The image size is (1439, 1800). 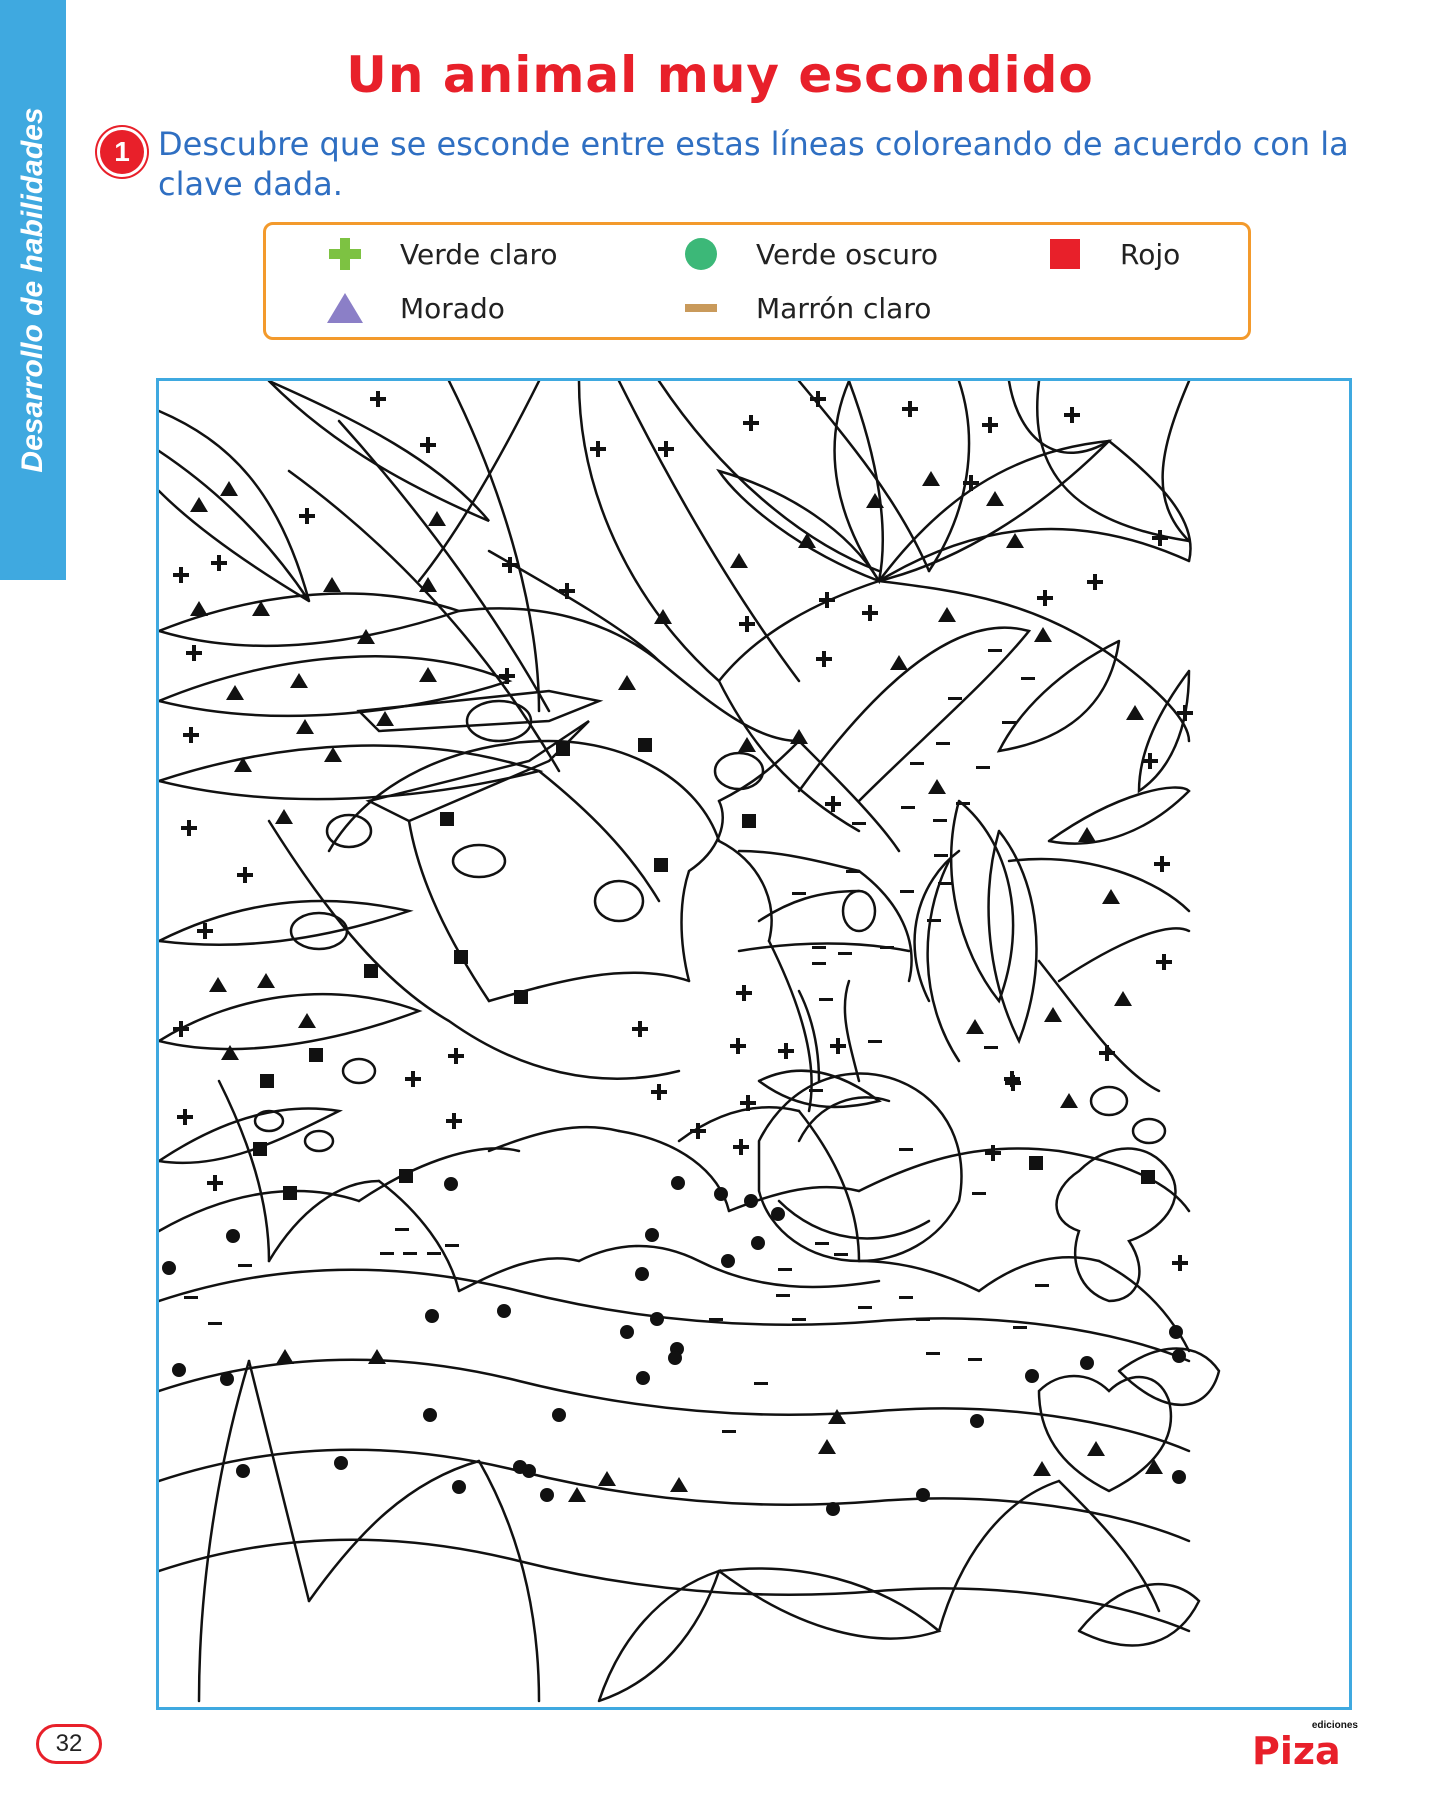 I want to click on legend-item-morado: Morado, so click(x=414, y=308).